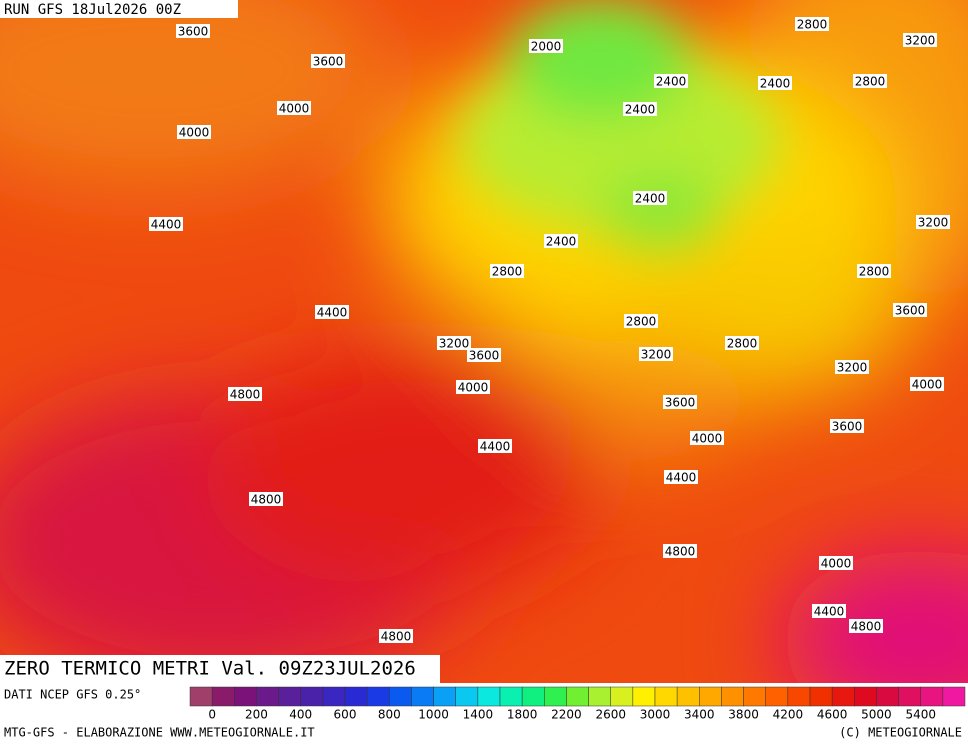 The width and height of the screenshot is (968, 749). I want to click on header-box, so click(119, 9).